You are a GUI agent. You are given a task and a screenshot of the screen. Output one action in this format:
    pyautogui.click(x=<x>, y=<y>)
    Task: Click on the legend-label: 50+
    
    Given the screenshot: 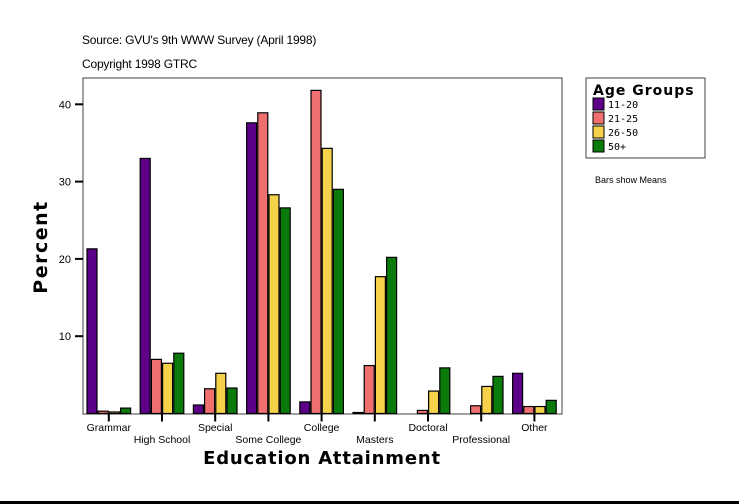 What is the action you would take?
    pyautogui.click(x=617, y=147)
    